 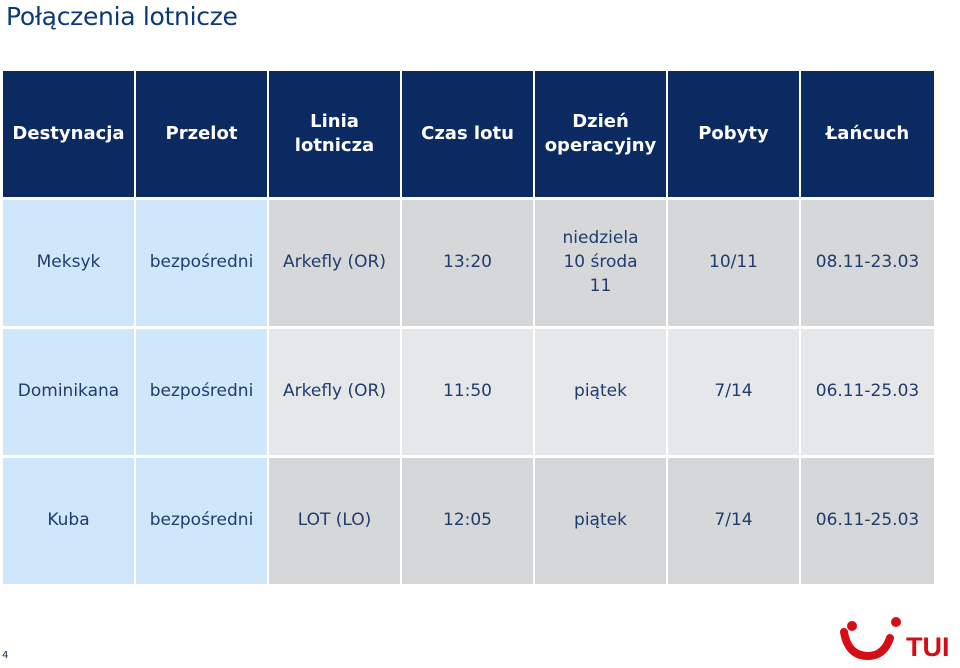 What do you see at coordinates (68, 134) in the screenshot?
I see `header-destynacja: Destynacja` at bounding box center [68, 134].